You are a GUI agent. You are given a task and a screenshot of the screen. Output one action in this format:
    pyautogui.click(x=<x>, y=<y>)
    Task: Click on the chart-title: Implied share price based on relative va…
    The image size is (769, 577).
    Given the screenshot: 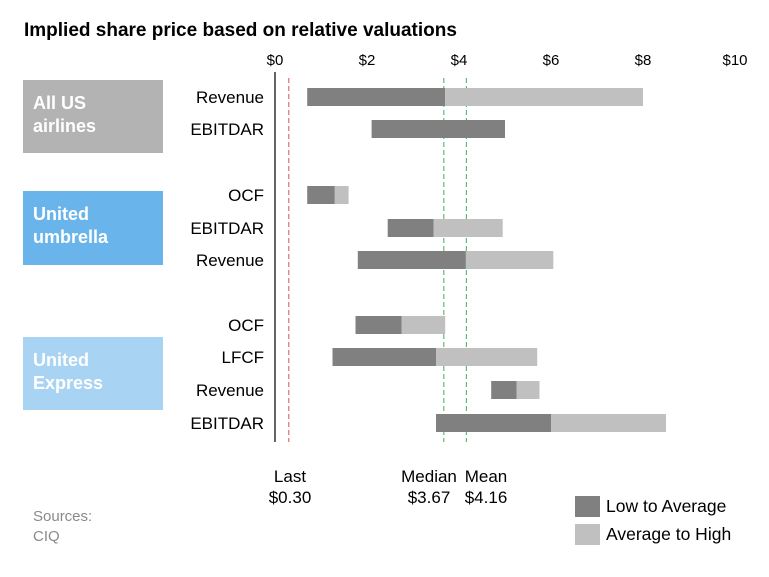 What is the action you would take?
    pyautogui.click(x=240, y=30)
    